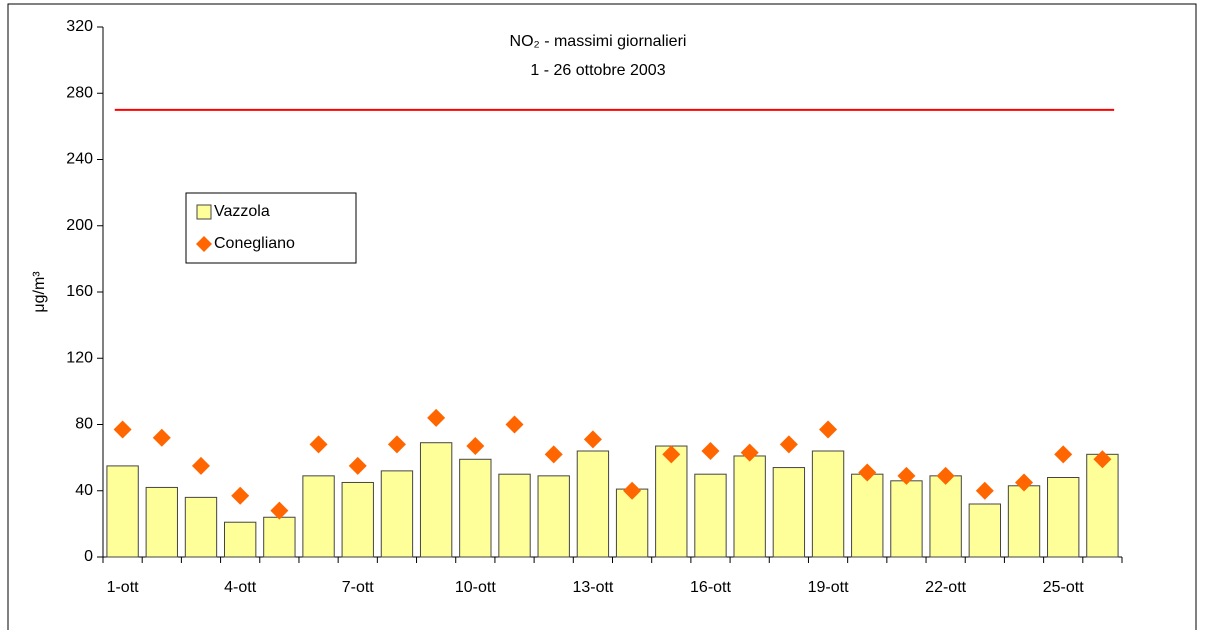  Describe the element at coordinates (828, 587) in the screenshot. I see `x-tick-label: 19-ott` at that location.